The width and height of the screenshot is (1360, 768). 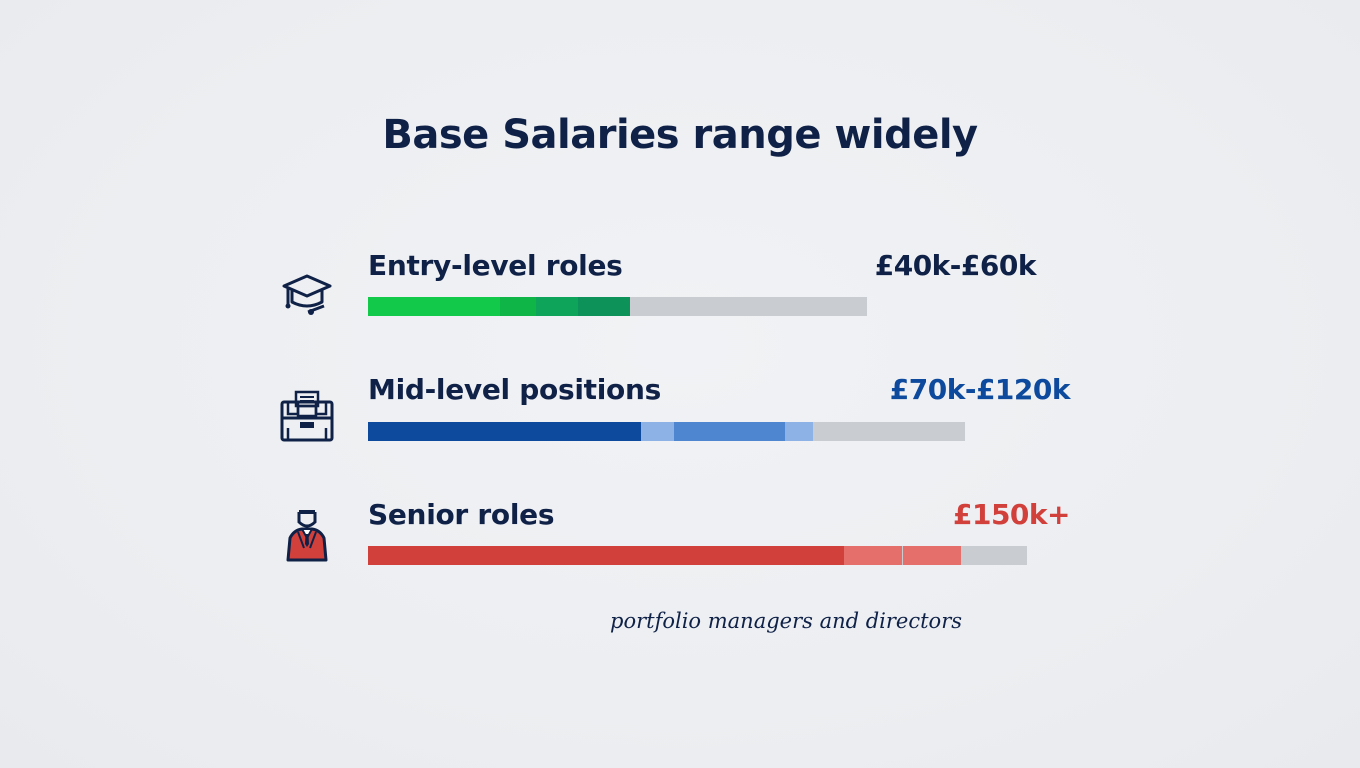 I want to click on row-label: Mid-level positions, so click(x=514, y=389).